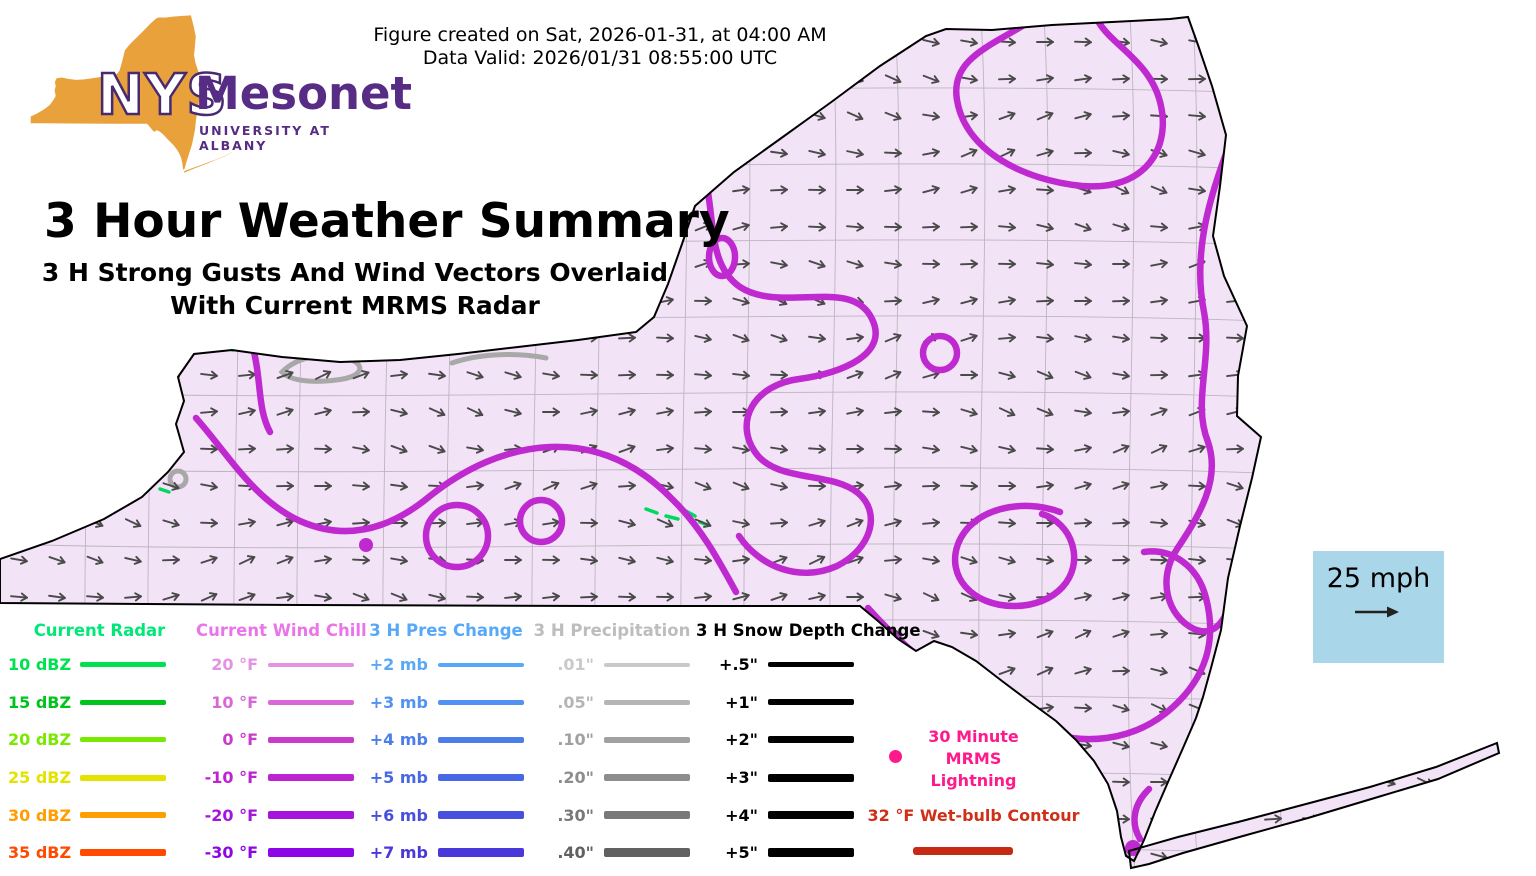  What do you see at coordinates (895, 756) in the screenshot?
I see `lightning-dot-icon` at bounding box center [895, 756].